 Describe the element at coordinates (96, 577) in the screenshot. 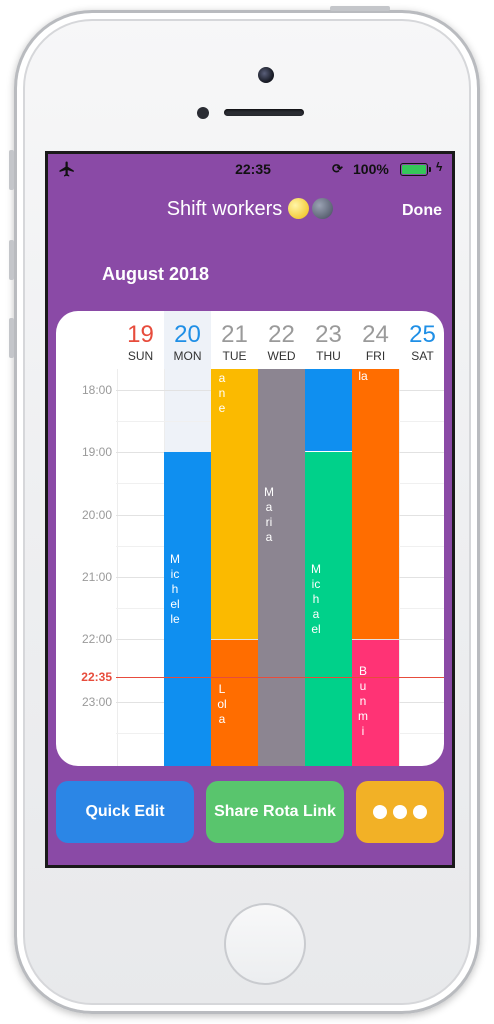

I see `time-label: 21:00` at that location.